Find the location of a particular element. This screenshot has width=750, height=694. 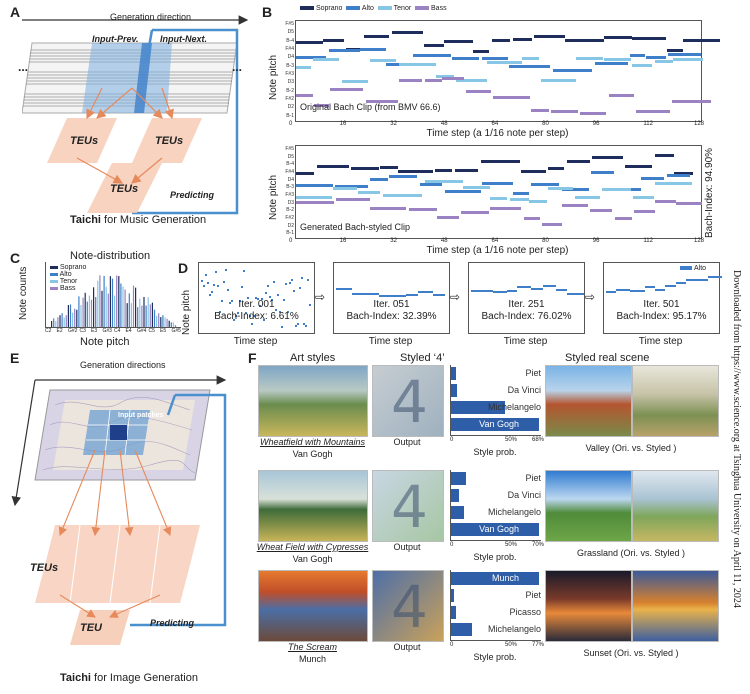

x-tick: 80 is located at coordinates (545, 124).